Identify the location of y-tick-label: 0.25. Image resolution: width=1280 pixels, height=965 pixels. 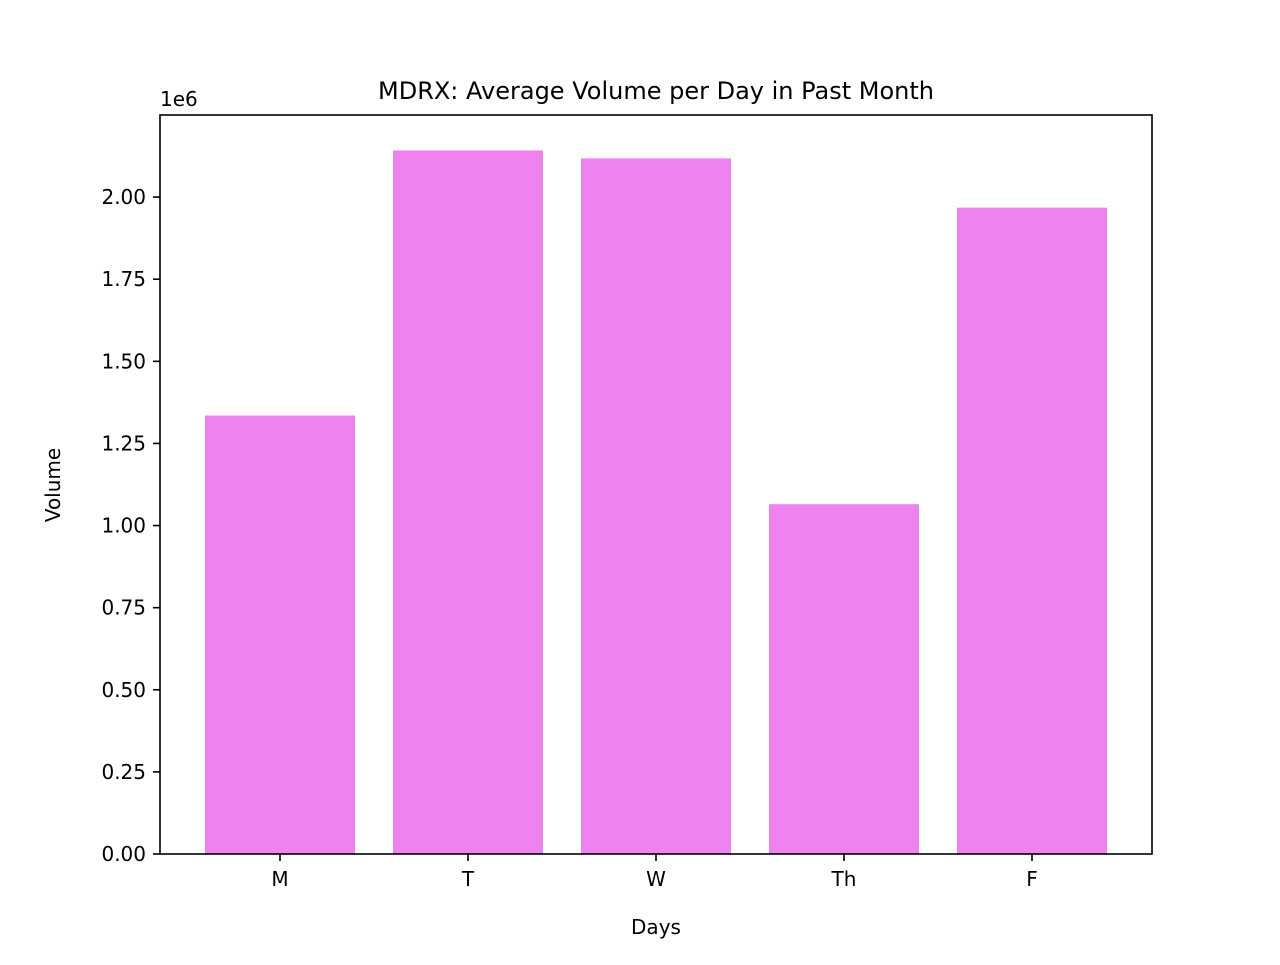
(123, 772).